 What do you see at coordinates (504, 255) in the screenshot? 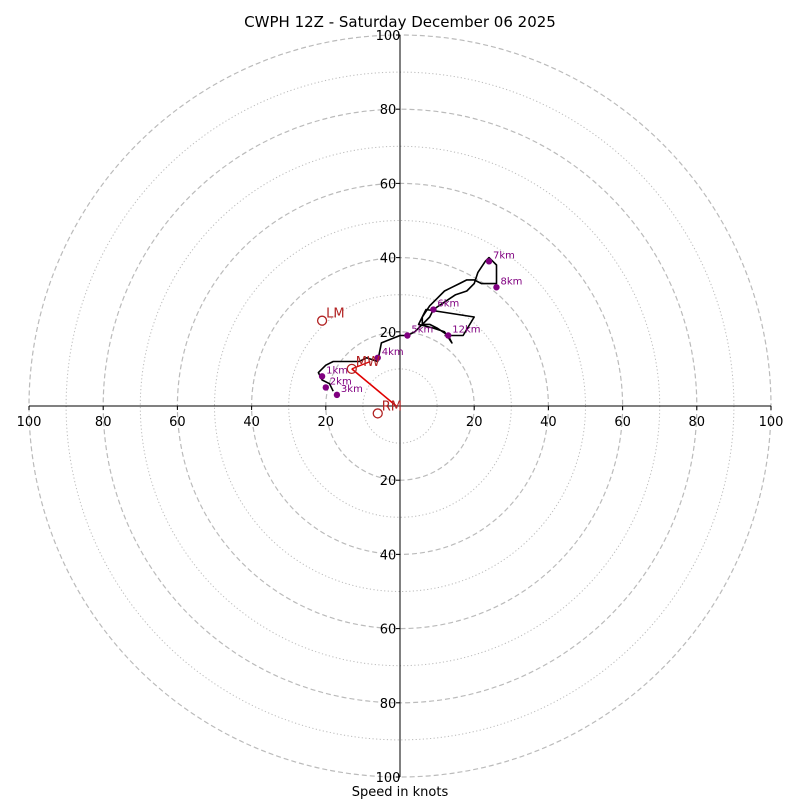
I see `height-marker-label: 7km` at bounding box center [504, 255].